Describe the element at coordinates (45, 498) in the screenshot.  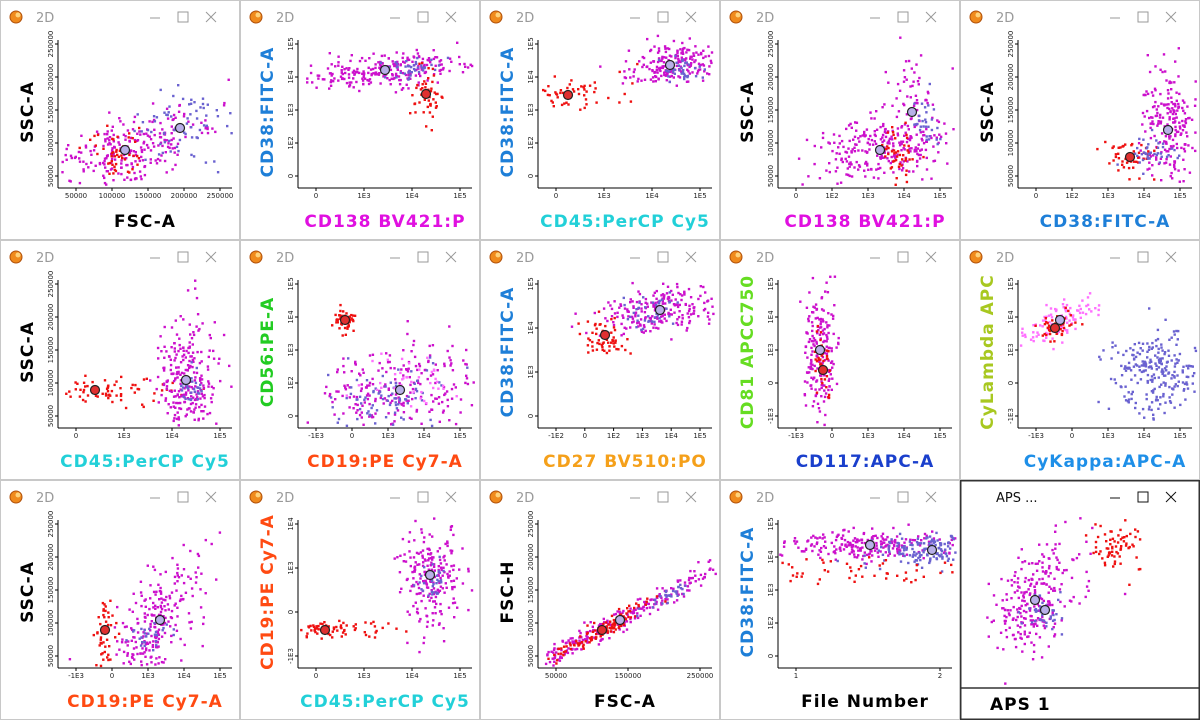
I see `window-title: 2D` at that location.